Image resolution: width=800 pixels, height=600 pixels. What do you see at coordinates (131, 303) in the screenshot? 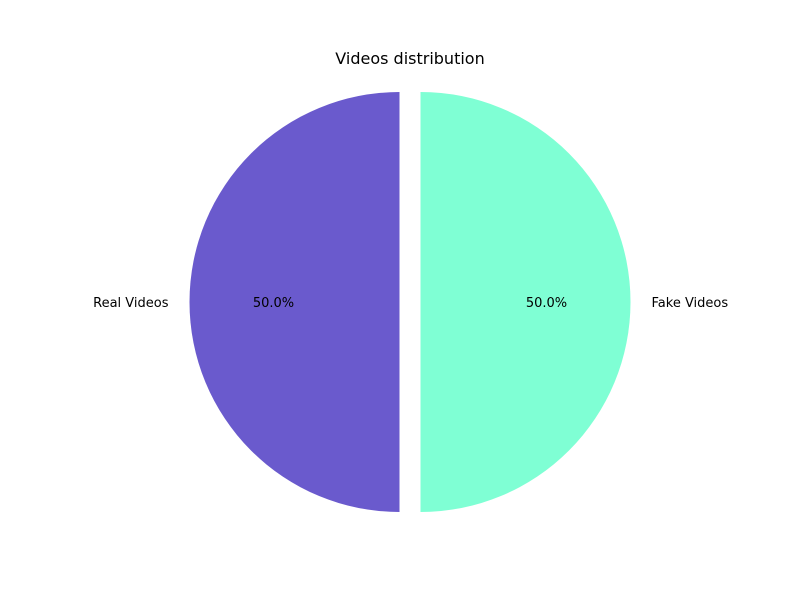
I see `pie-category-label: Real Videos` at bounding box center [131, 303].